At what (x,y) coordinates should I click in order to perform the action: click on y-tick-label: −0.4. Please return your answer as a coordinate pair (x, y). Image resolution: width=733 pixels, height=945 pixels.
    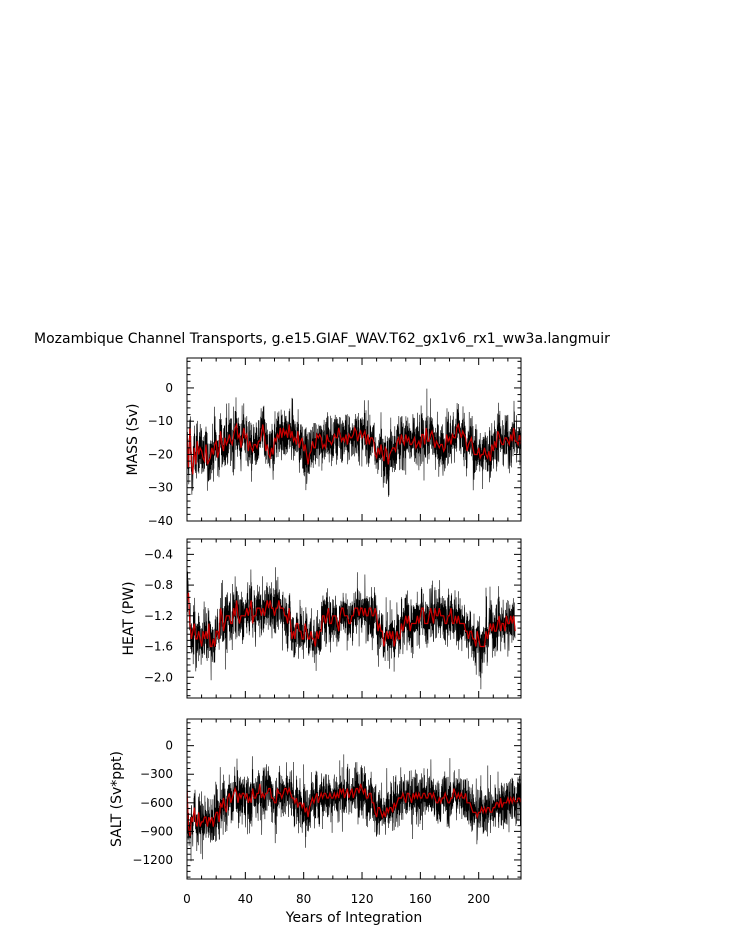
    Looking at the image, I should click on (158, 554).